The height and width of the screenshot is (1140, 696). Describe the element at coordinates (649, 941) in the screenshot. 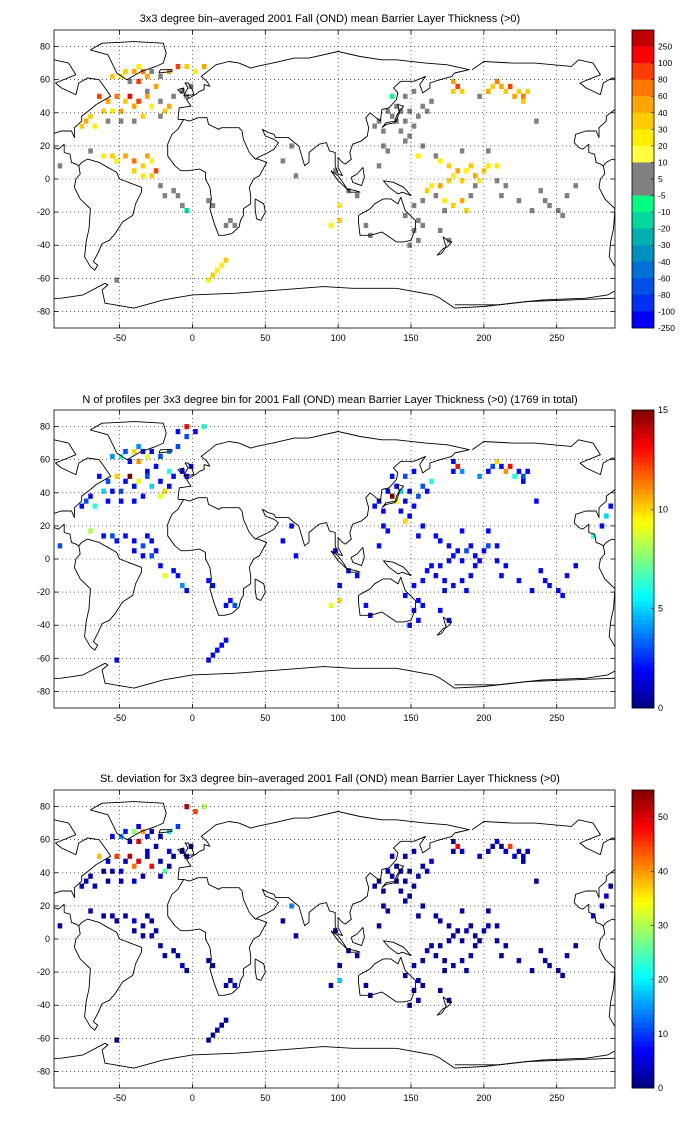

I see `colorbar: 0 10 20 30 40 50` at that location.